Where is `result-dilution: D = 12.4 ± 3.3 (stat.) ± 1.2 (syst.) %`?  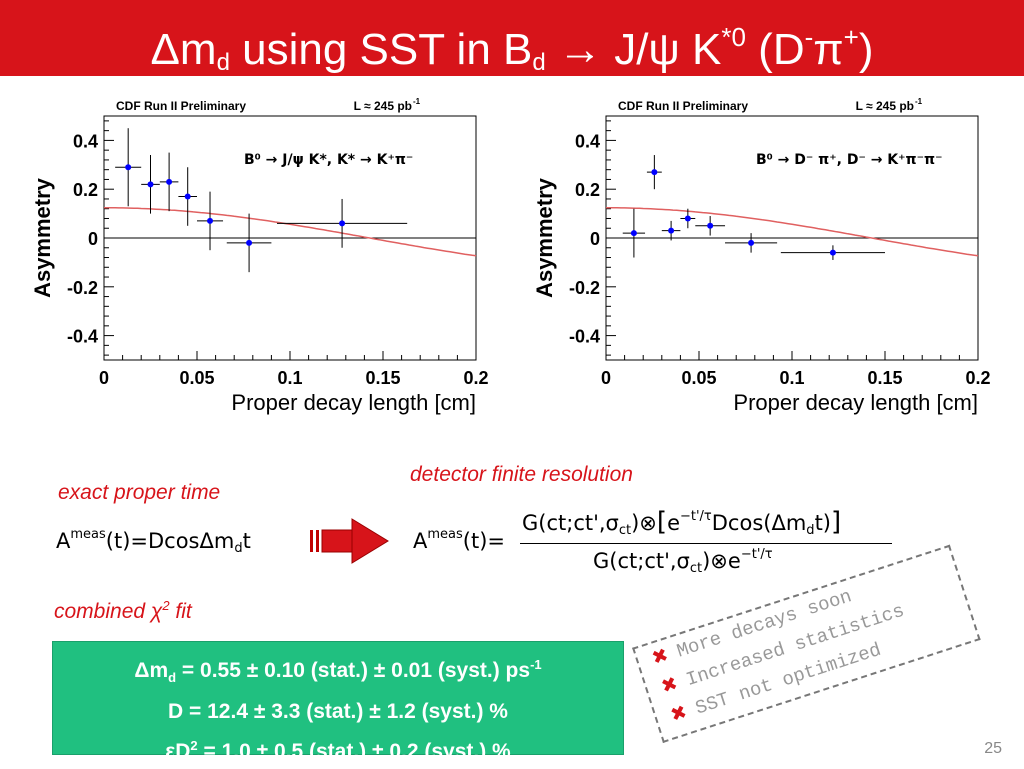 result-dilution: D = 12.4 ± 3.3 (stat.) ± 1.2 (syst.) % is located at coordinates (338, 712).